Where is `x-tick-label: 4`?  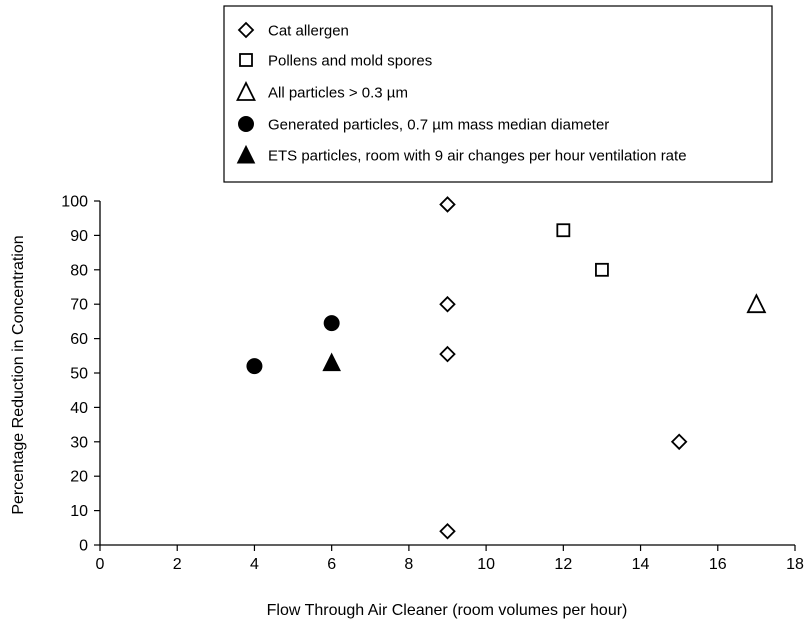
x-tick-label: 4 is located at coordinates (254, 564).